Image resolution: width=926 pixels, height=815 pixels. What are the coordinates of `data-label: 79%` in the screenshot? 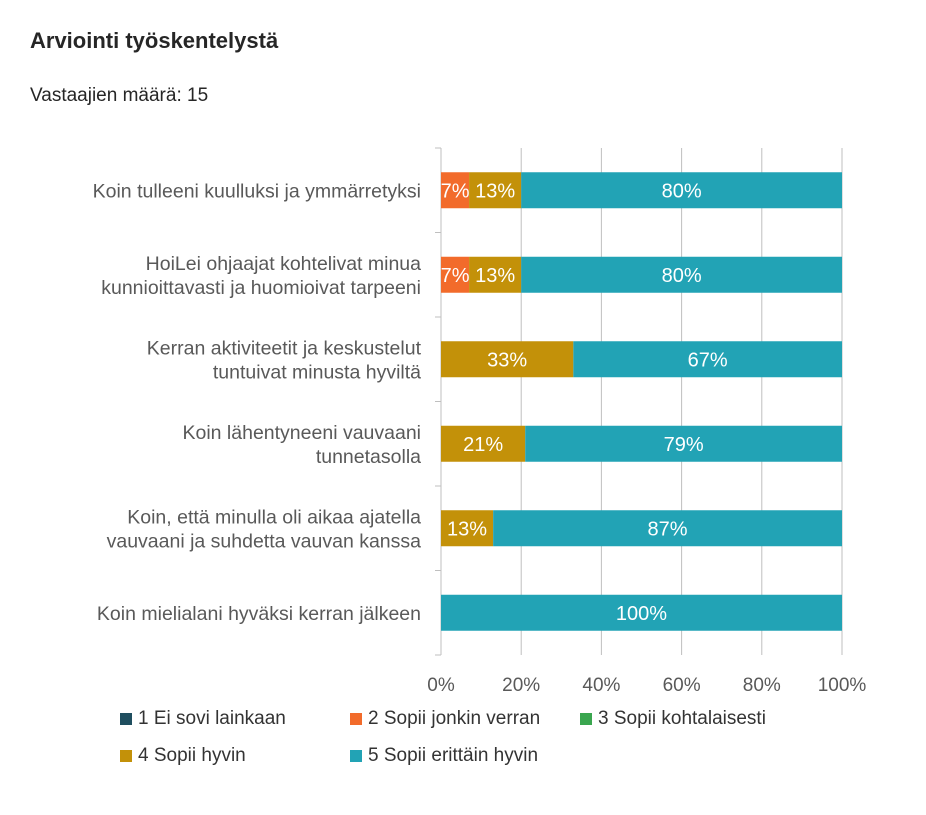 It's located at (684, 445).